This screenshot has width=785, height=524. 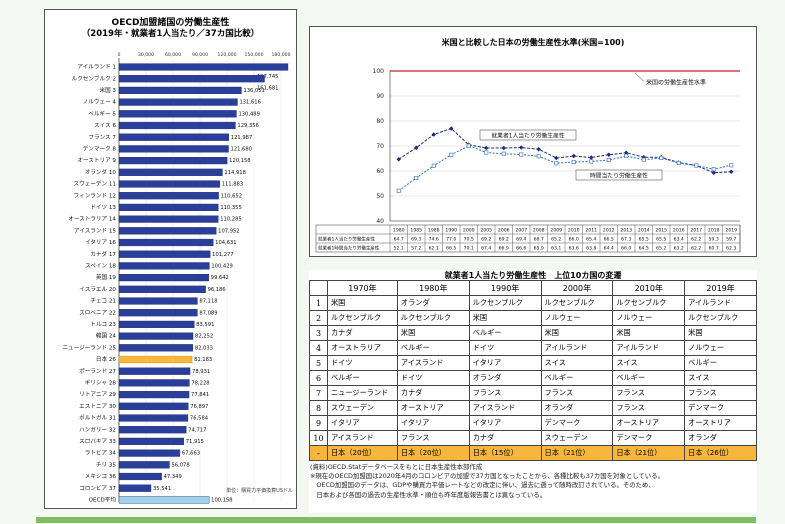 What do you see at coordinates (556, 249) in the screenshot?
I see `table-value-hour: 63.1` at bounding box center [556, 249].